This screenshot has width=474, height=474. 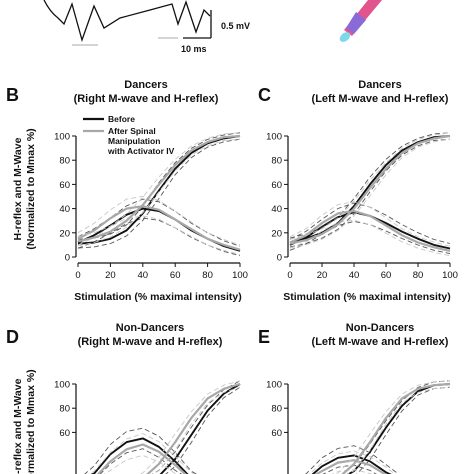 I want to click on panel-e-m-wave-before-band-upper, so click(x=396, y=427).